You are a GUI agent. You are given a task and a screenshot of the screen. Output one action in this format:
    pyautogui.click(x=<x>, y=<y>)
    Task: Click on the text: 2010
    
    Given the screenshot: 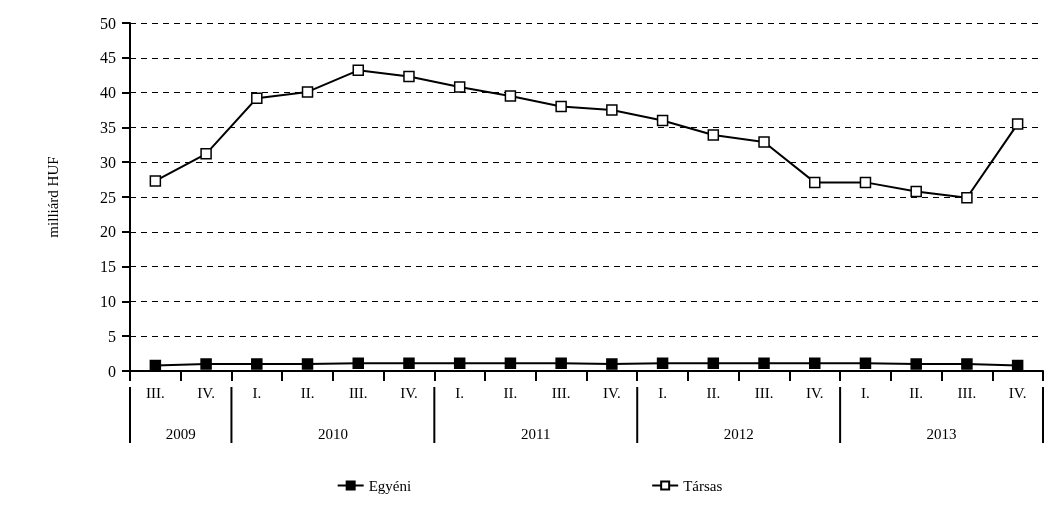 What is the action you would take?
    pyautogui.click(x=332, y=434)
    